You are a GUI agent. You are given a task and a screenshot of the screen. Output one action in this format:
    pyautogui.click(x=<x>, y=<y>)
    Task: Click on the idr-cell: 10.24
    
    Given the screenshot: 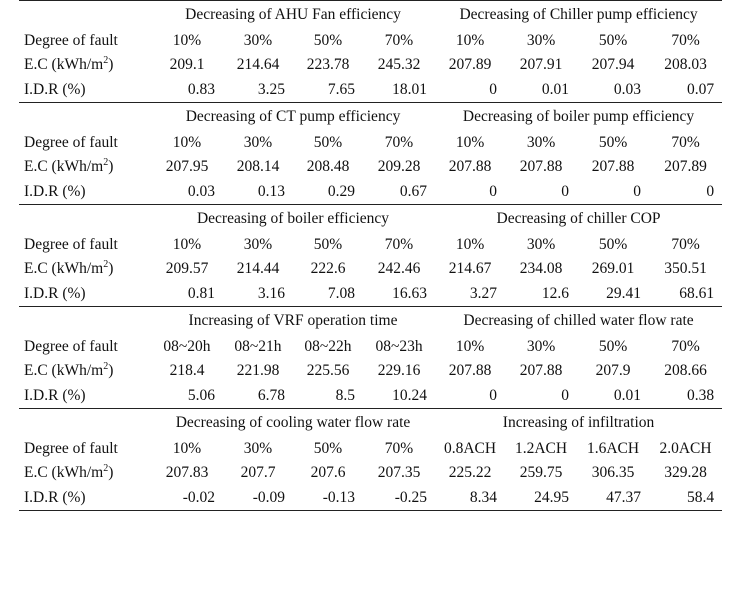 What is the action you would take?
    pyautogui.click(x=410, y=395)
    